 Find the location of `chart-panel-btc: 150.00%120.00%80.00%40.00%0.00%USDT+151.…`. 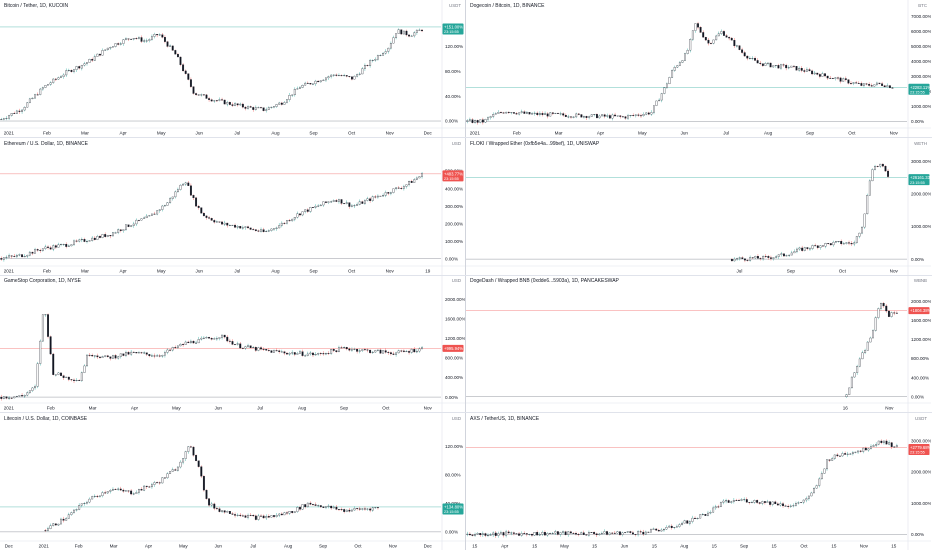

chart-panel-btc: 150.00%120.00%80.00%40.00%0.00%USDT+151.… is located at coordinates (232, 68).